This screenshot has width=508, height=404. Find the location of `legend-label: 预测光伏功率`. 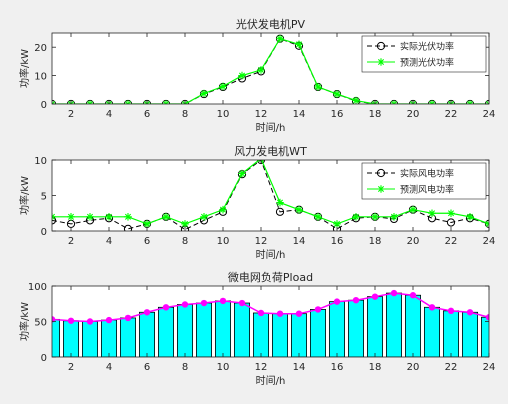

legend-label: 预测光伏功率 is located at coordinates (427, 63).